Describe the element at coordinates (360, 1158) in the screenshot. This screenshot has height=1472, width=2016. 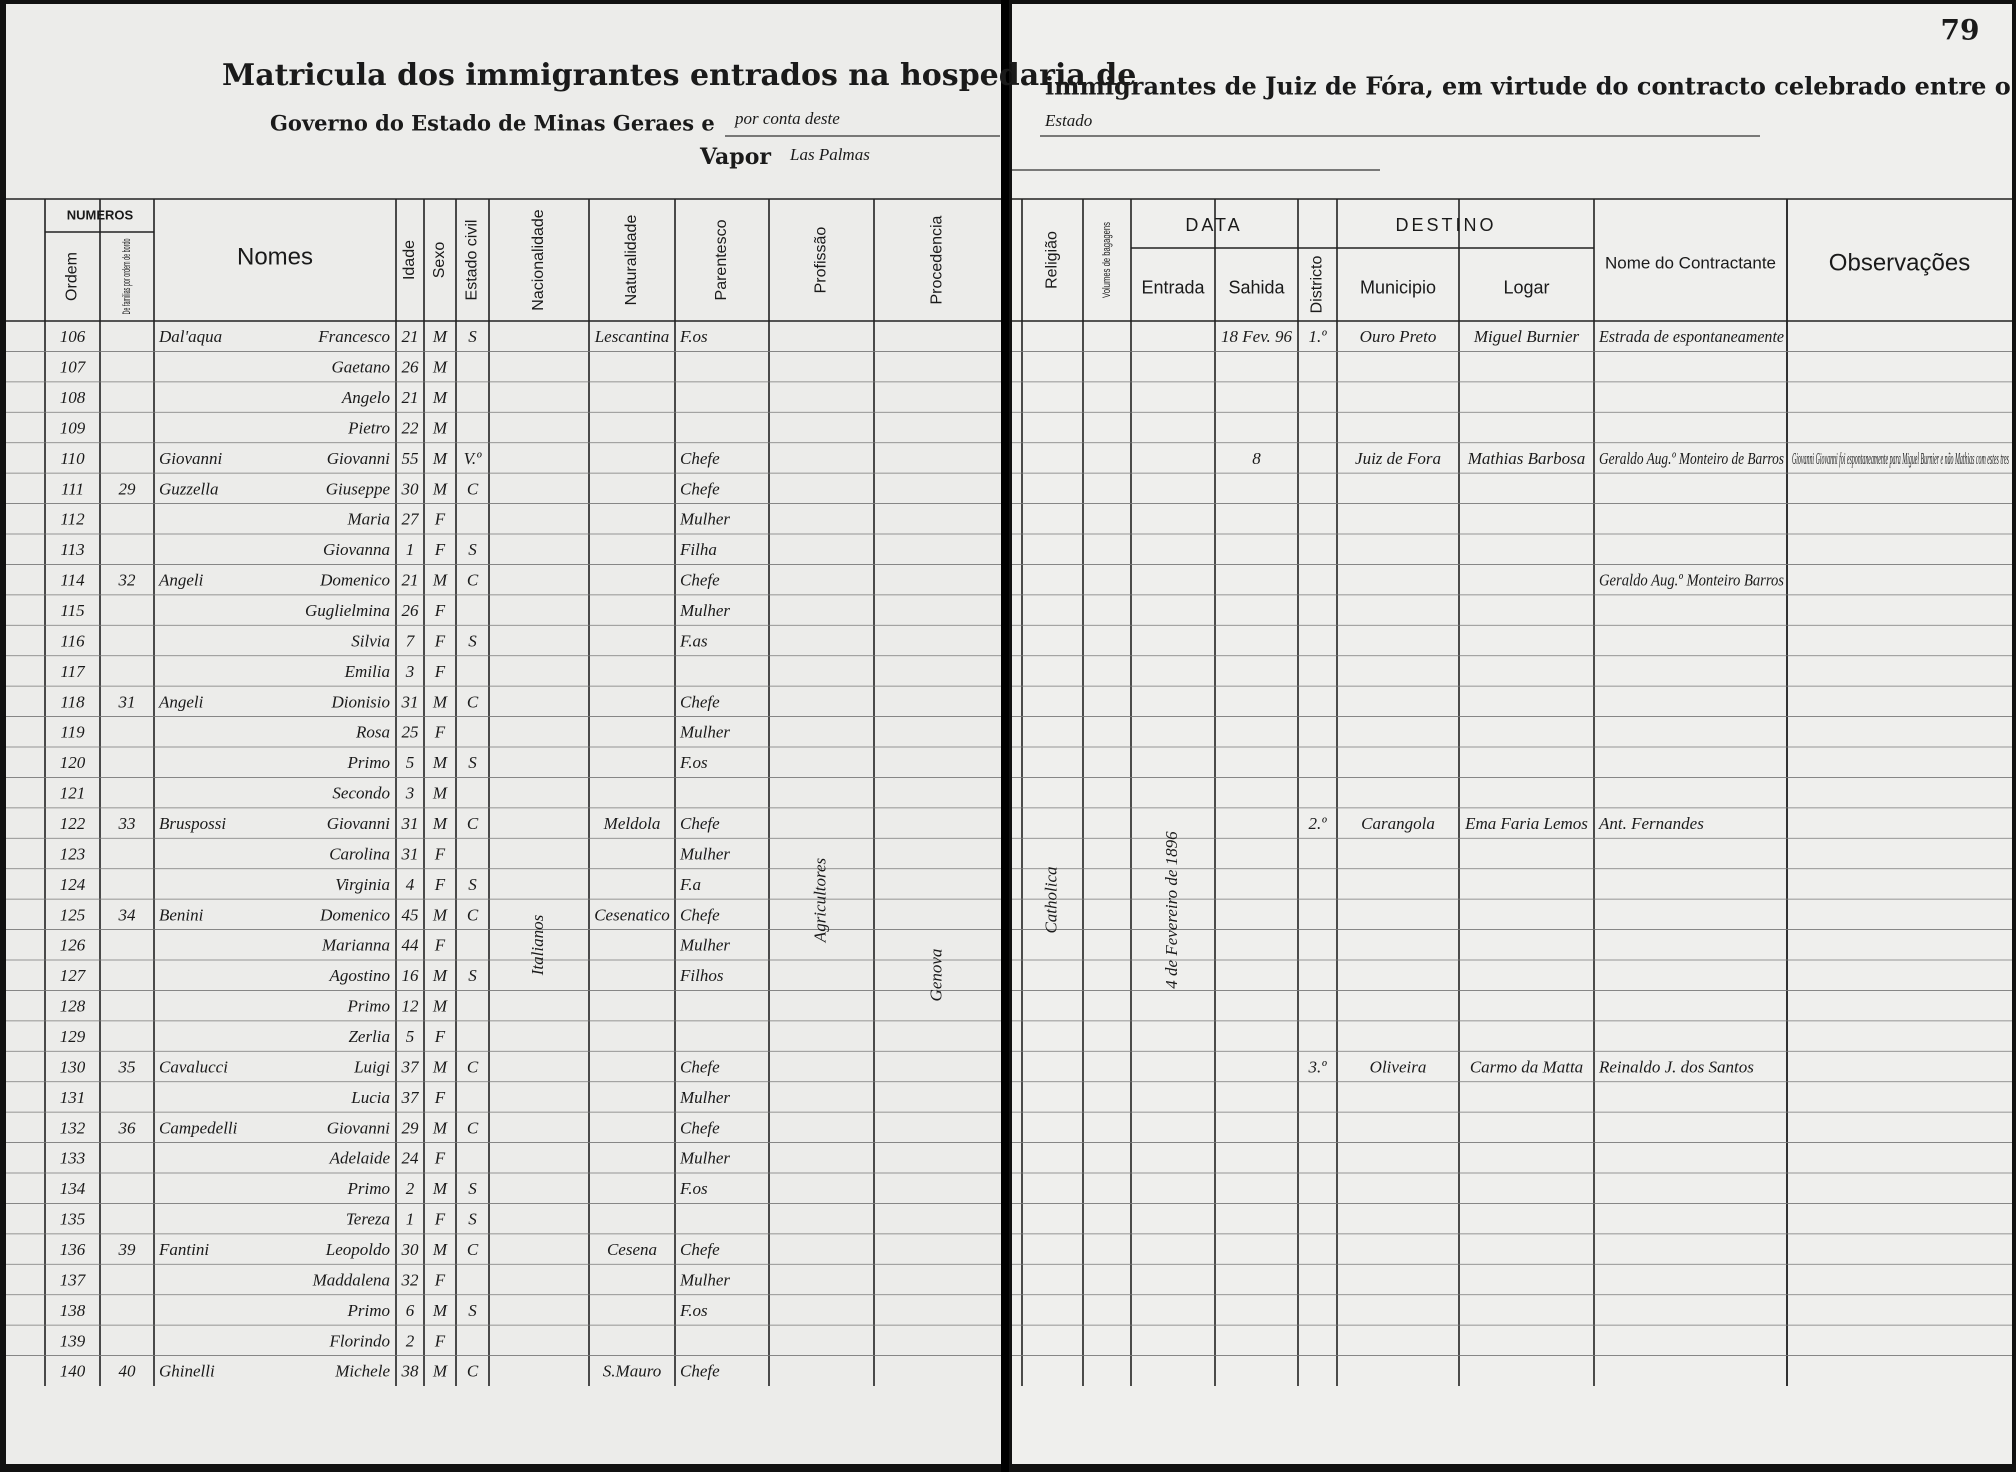
I see `cell-nome: Adelaide` at that location.